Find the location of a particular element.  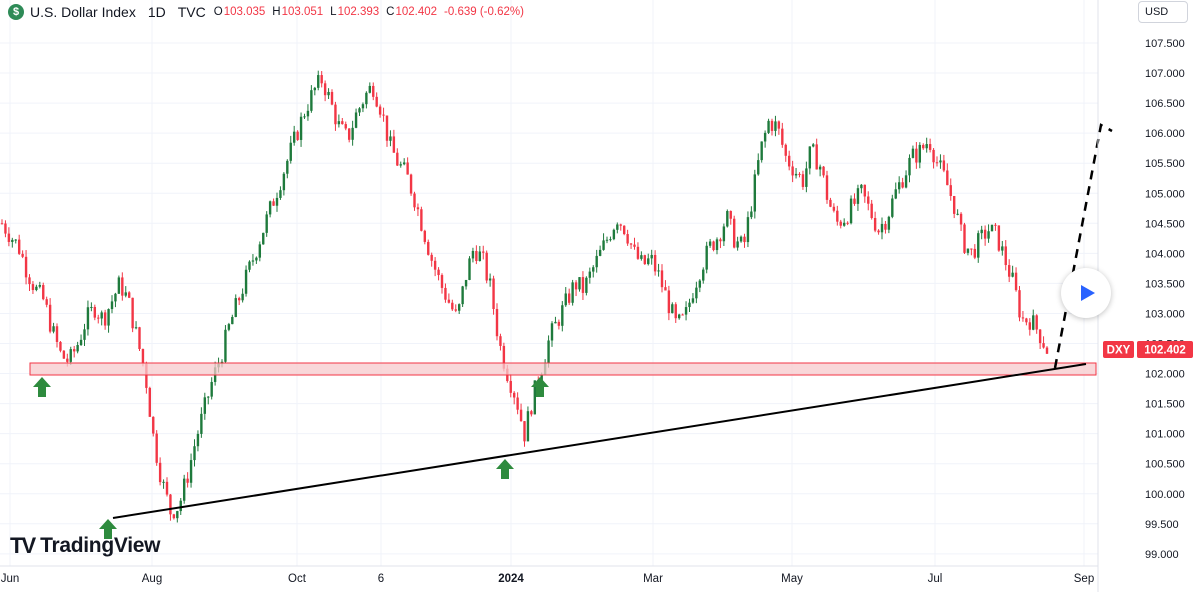

support-zone is located at coordinates (563, 369).